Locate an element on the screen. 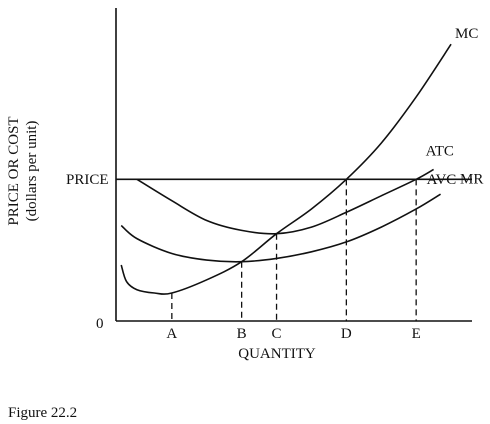 The width and height of the screenshot is (490, 424). x-tick-label-b: B is located at coordinates (242, 334).